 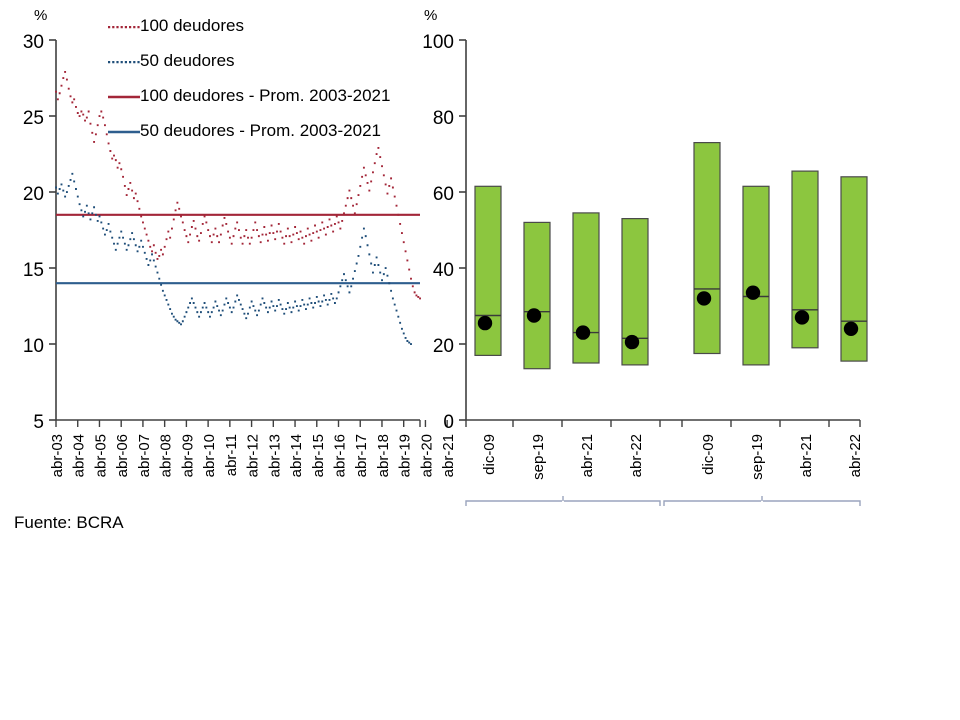 I want to click on right-y-tick-label: 40, so click(x=443, y=270).